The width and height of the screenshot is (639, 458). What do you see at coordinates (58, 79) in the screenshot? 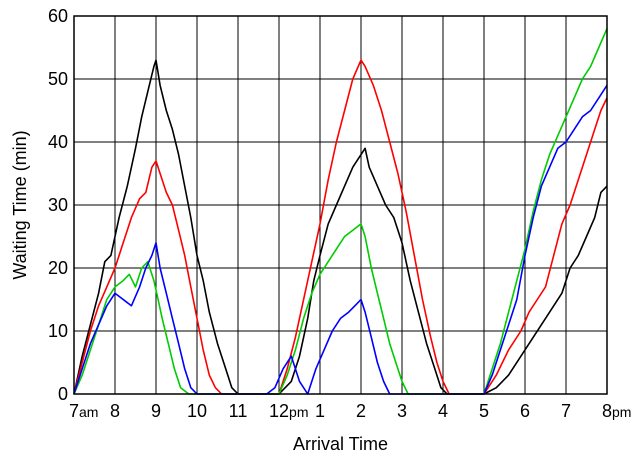
I see `y-tick-label: 50` at bounding box center [58, 79].